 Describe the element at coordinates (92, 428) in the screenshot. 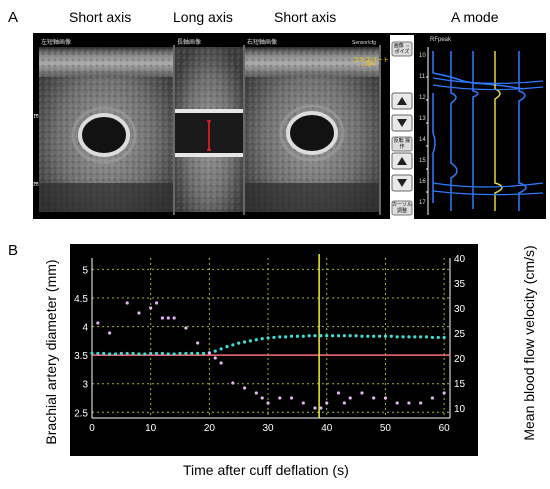

I see `x-tick-label: 0` at that location.